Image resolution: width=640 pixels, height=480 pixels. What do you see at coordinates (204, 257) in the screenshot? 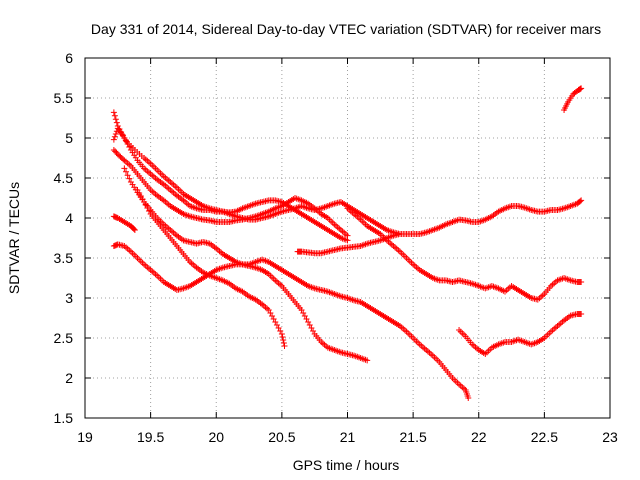
I see `series-s5` at bounding box center [204, 257].